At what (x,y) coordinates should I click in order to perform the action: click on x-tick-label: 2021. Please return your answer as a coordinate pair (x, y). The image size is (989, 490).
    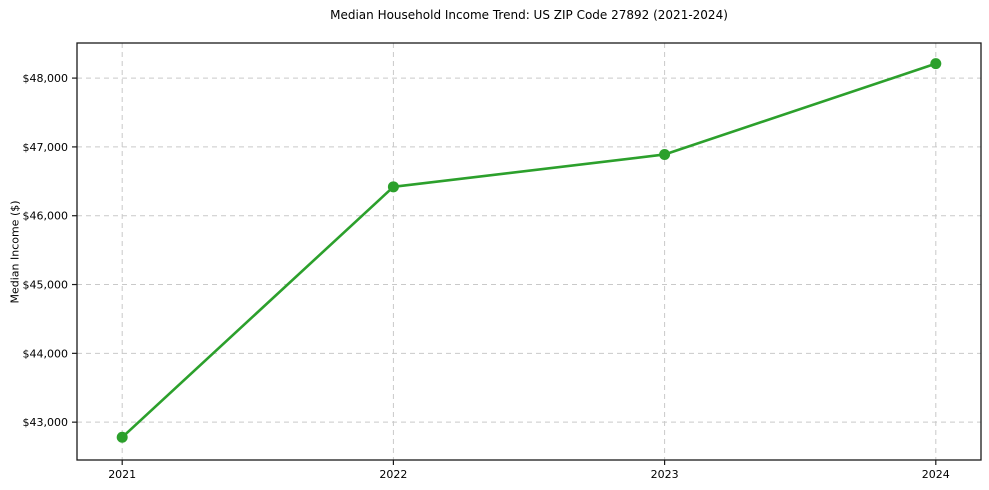
    Looking at the image, I should click on (122, 474).